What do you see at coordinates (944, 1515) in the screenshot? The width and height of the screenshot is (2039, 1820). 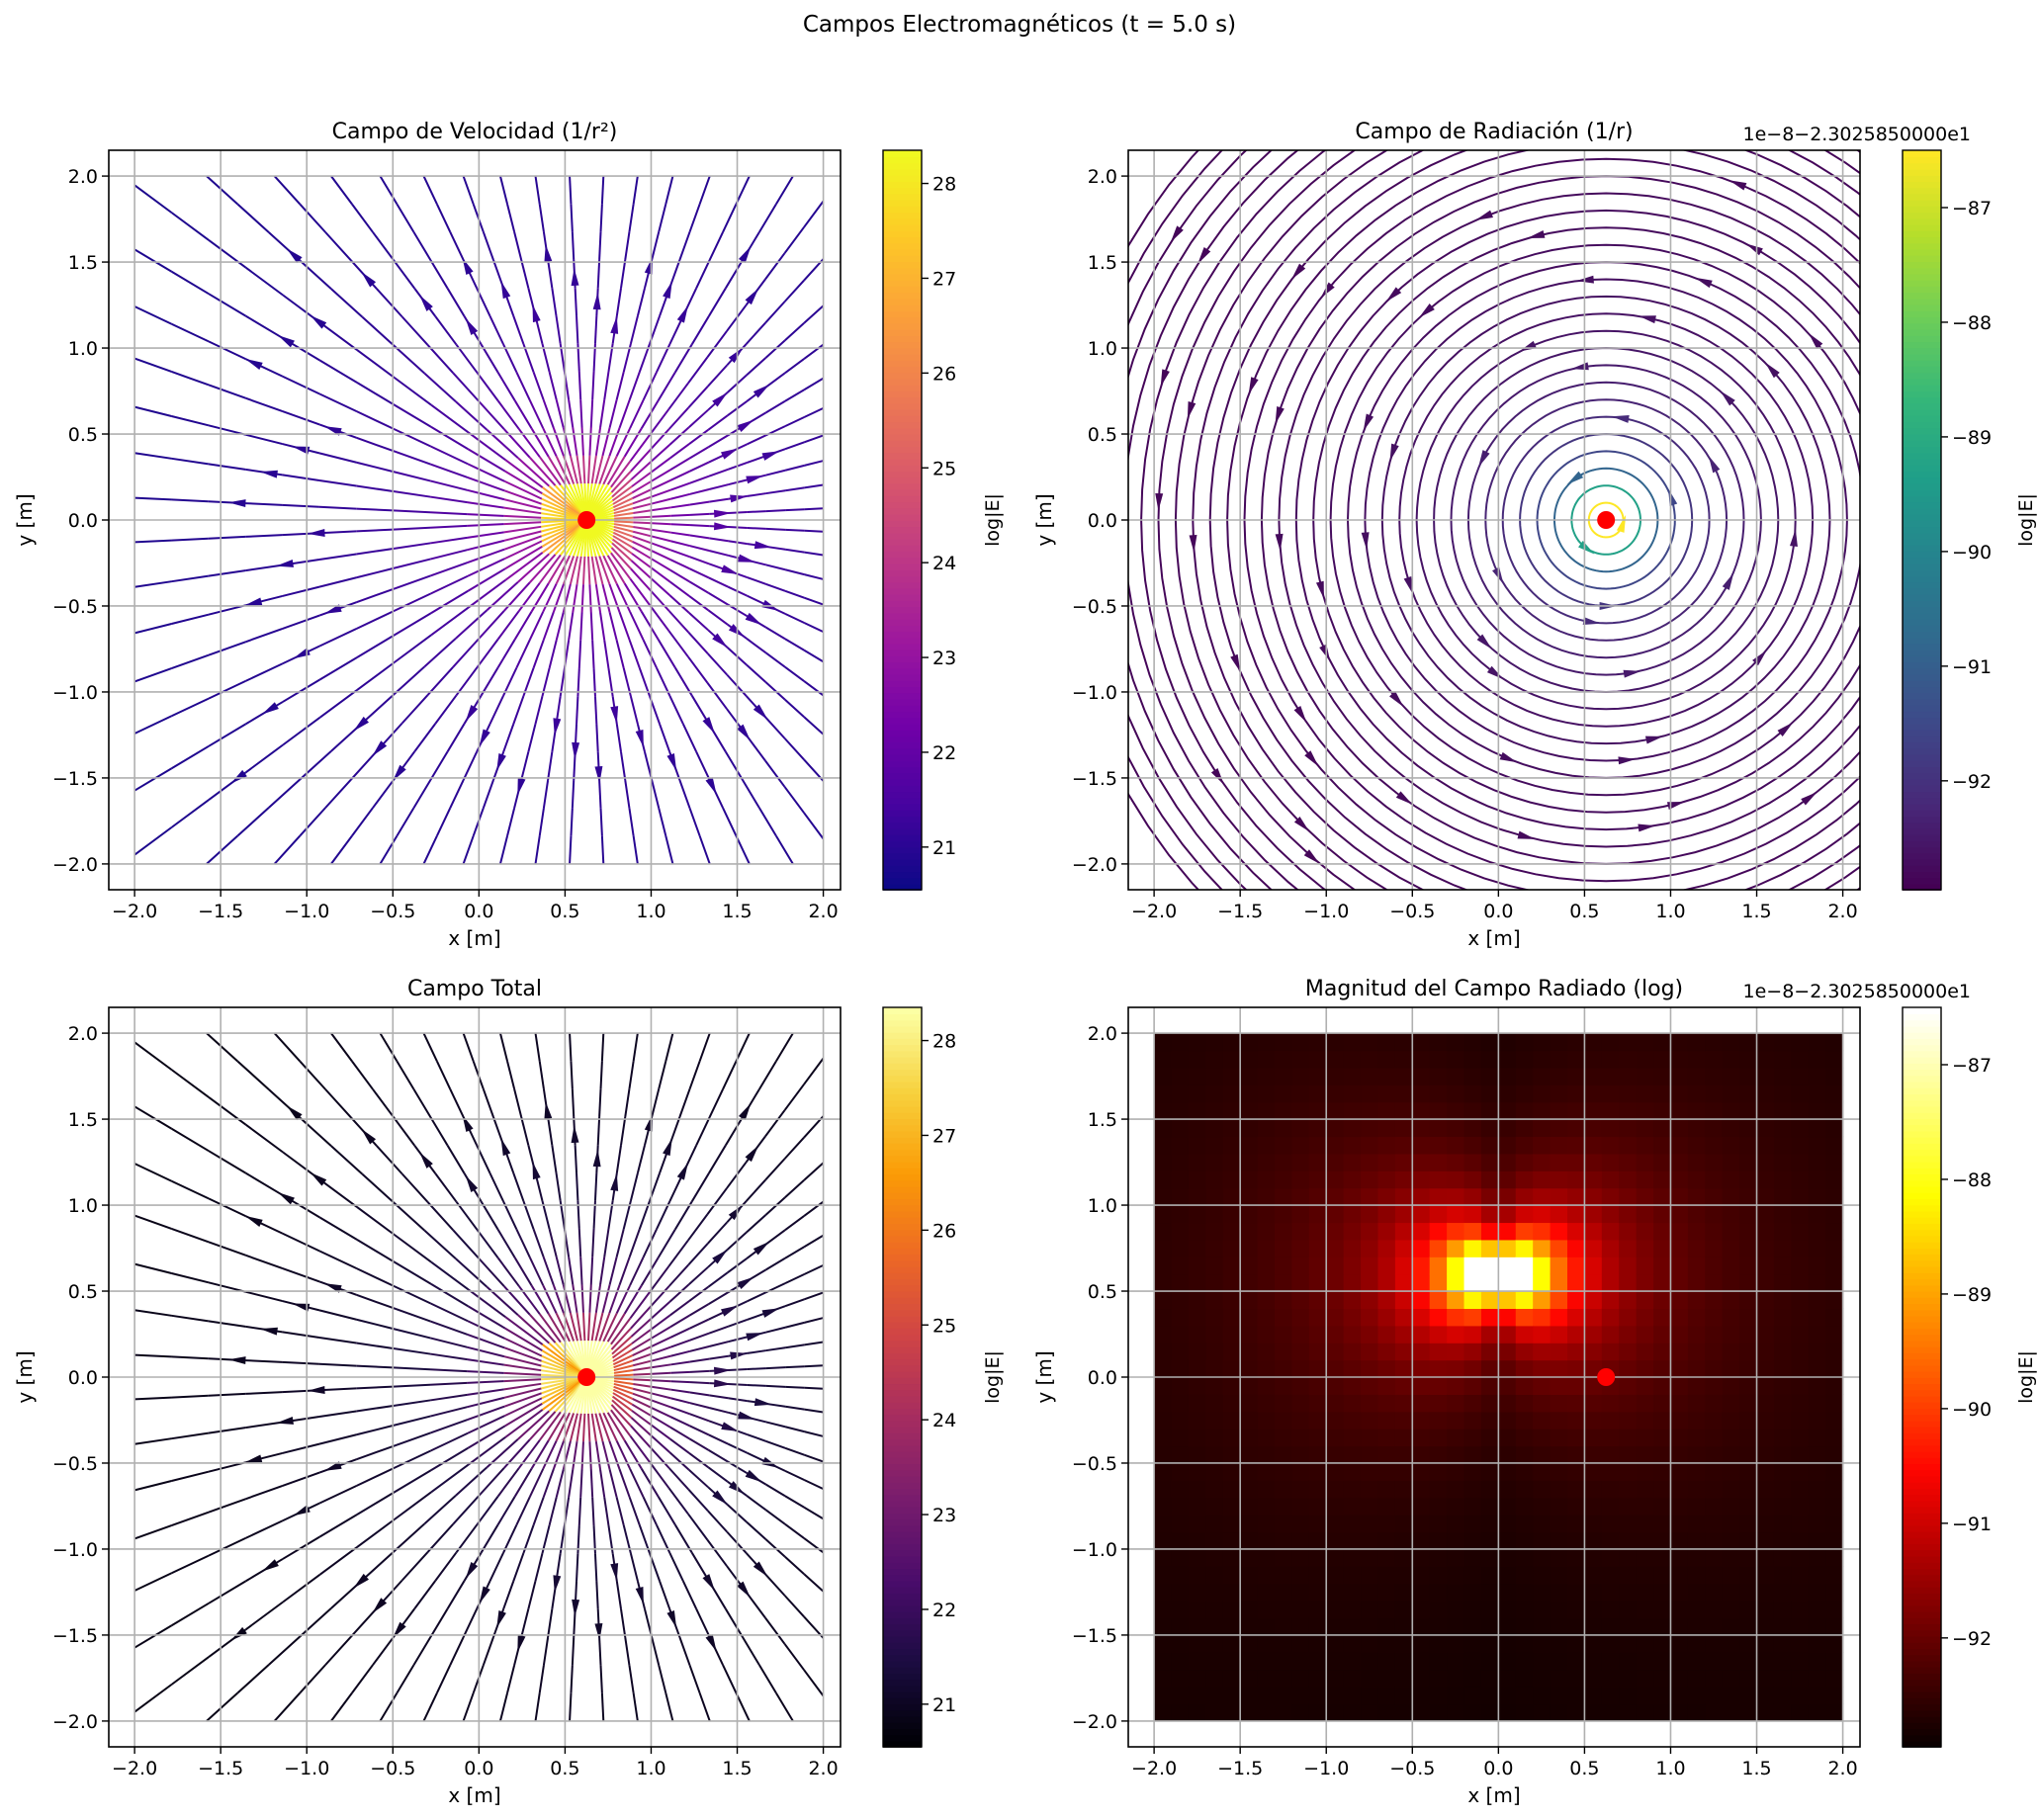 I see `colorbar-tick-label: 23` at bounding box center [944, 1515].